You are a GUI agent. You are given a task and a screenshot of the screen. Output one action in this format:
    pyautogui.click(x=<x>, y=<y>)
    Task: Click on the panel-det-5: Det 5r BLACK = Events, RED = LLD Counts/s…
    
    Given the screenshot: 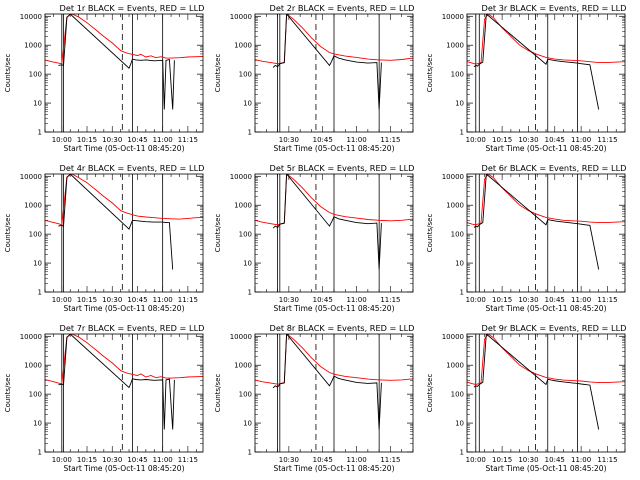 What is the action you would take?
    pyautogui.click(x=314, y=238)
    